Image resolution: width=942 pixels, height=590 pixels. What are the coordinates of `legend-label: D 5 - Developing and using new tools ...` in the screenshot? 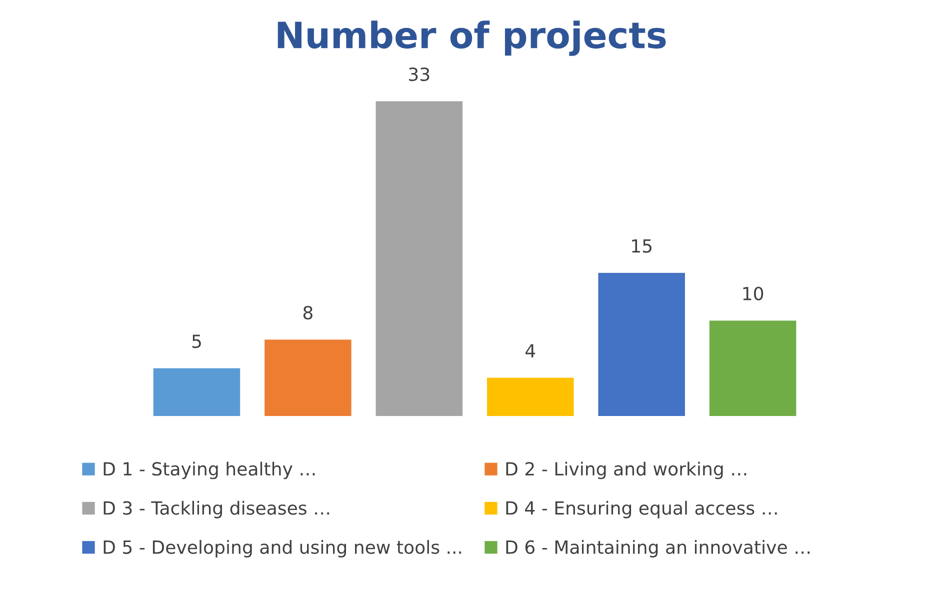 It's located at (283, 549).